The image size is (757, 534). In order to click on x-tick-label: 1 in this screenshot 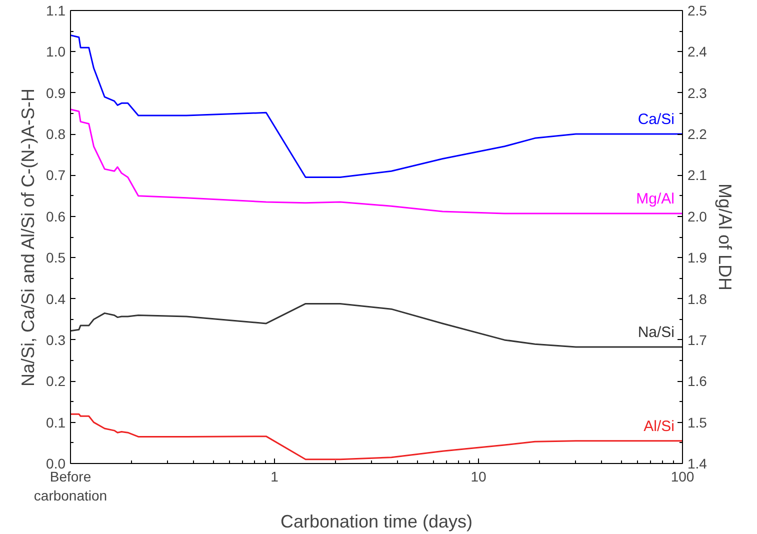, I will do `click(274, 476)`.